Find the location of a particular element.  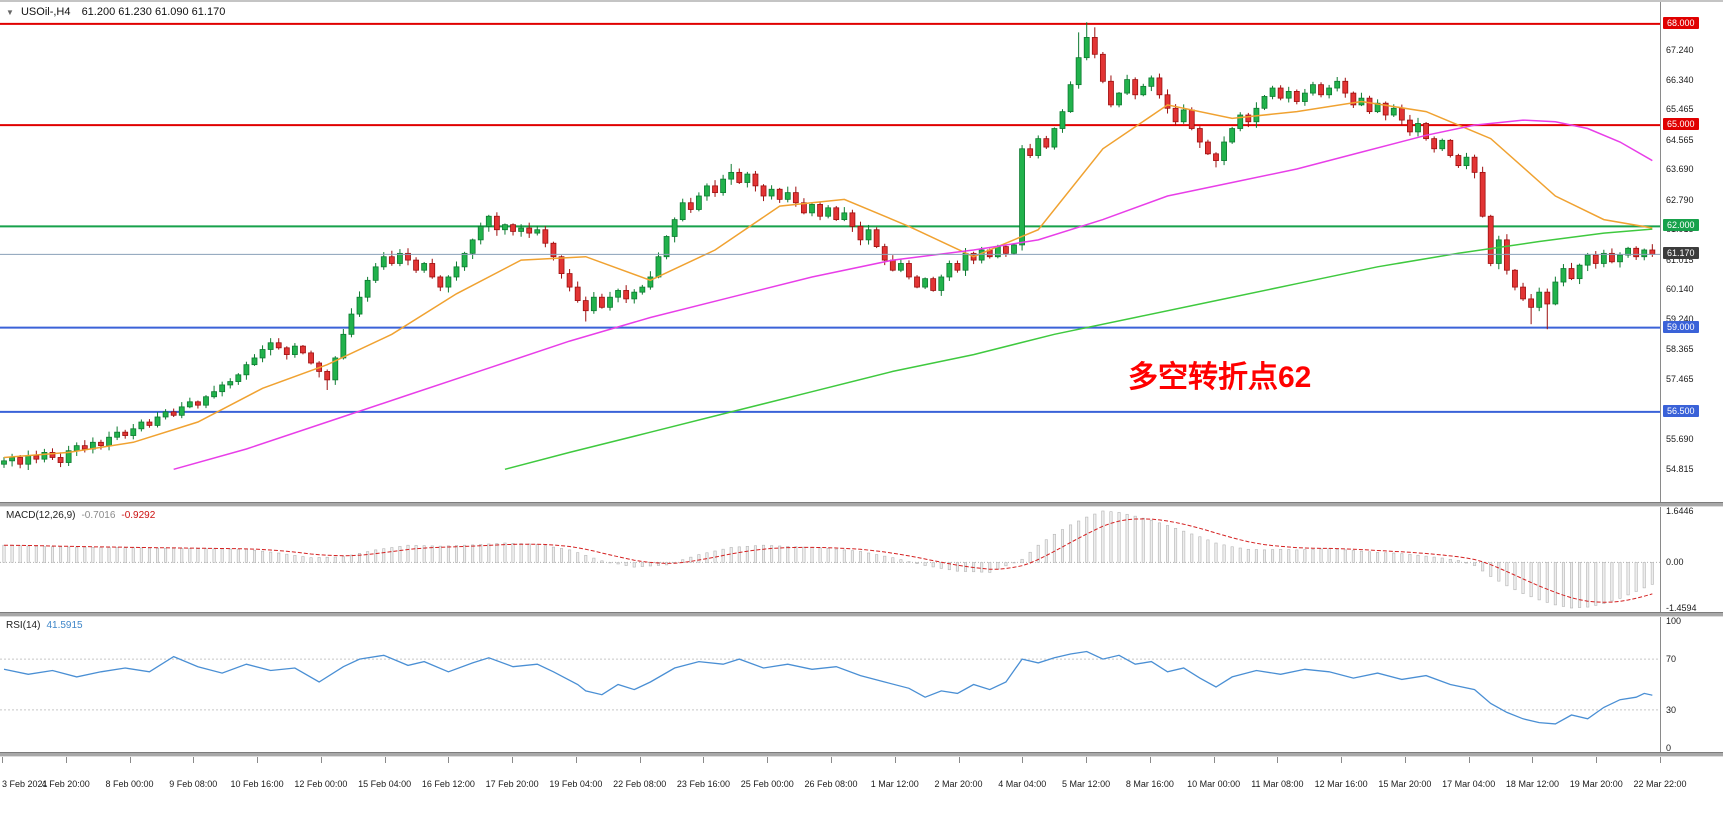

rsi-tick-label: 30 is located at coordinates (1671, 709).